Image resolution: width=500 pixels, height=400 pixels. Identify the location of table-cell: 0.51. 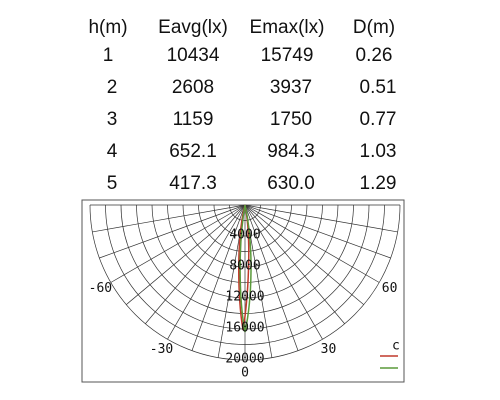
(378, 87).